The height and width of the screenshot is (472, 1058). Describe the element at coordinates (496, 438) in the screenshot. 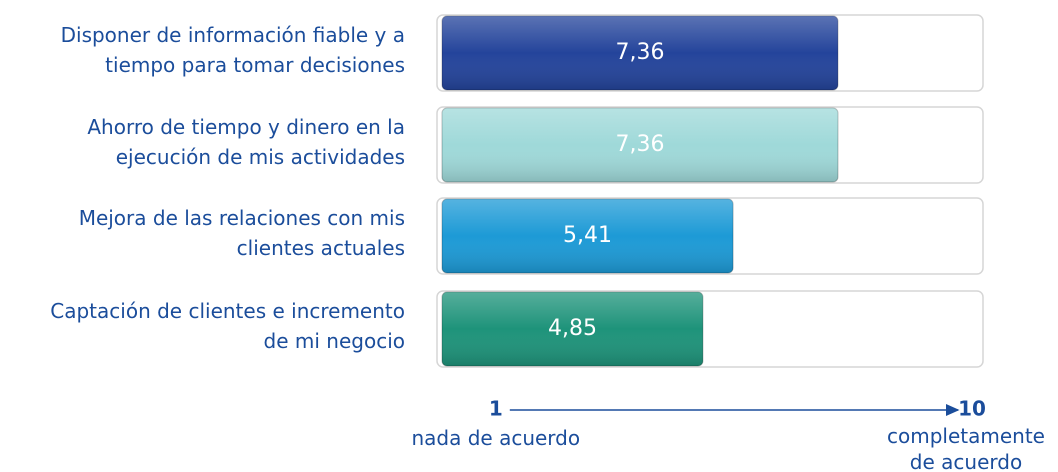

I see `axis-min-label: nada de acuerdo` at that location.